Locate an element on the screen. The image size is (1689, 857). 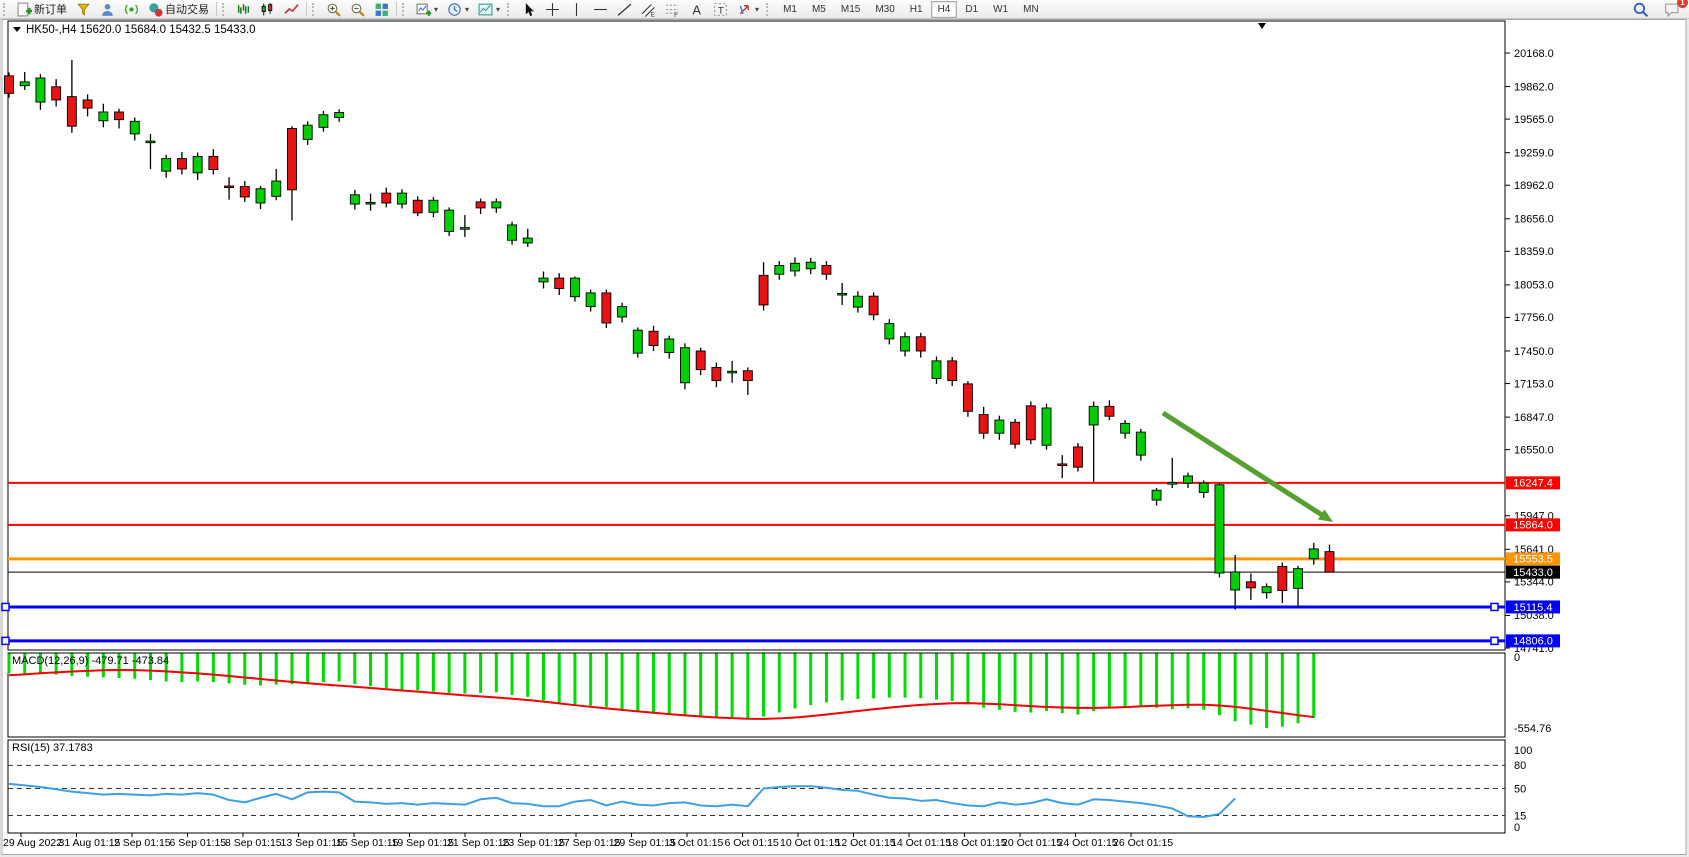
signals-button-icon is located at coordinates (131, 9).